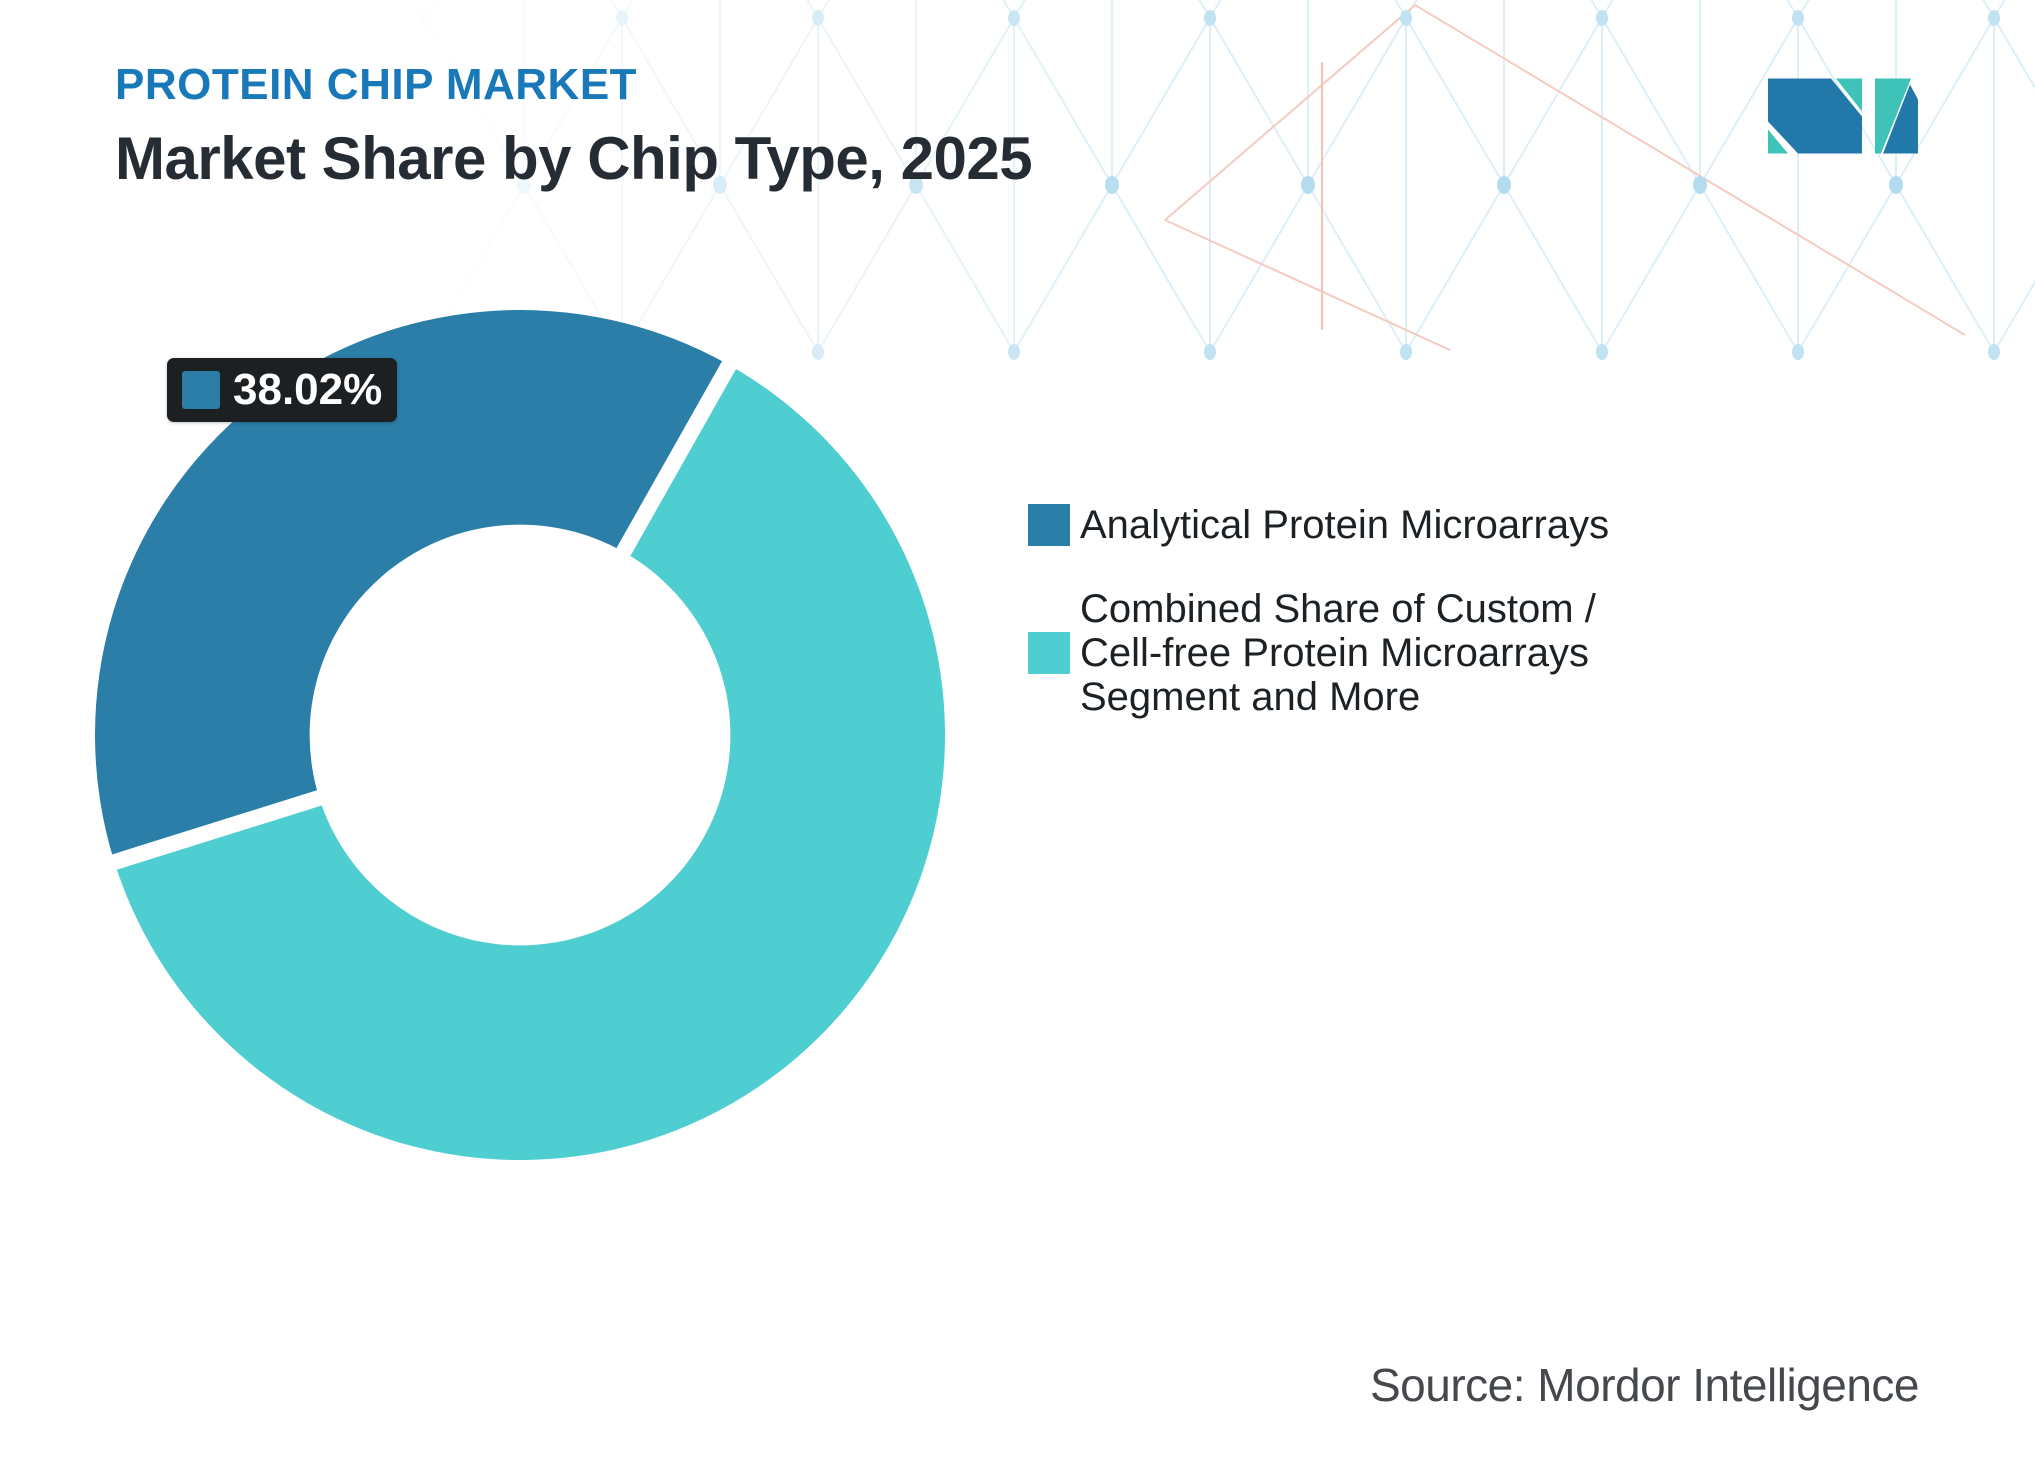 Image resolution: width=2035 pixels, height=1480 pixels. What do you see at coordinates (1250, 697) in the screenshot?
I see `legend-label-line: Segment and More` at bounding box center [1250, 697].